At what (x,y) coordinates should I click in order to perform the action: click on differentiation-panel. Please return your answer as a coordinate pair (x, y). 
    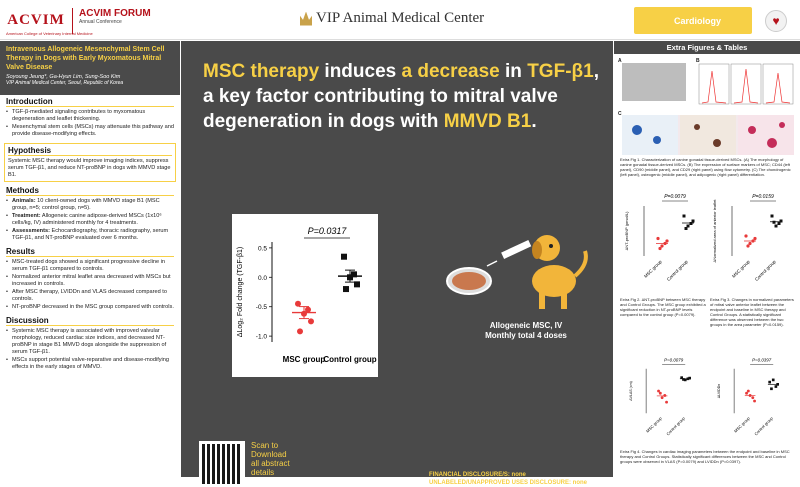
    Looking at the image, I should click on (708, 135).